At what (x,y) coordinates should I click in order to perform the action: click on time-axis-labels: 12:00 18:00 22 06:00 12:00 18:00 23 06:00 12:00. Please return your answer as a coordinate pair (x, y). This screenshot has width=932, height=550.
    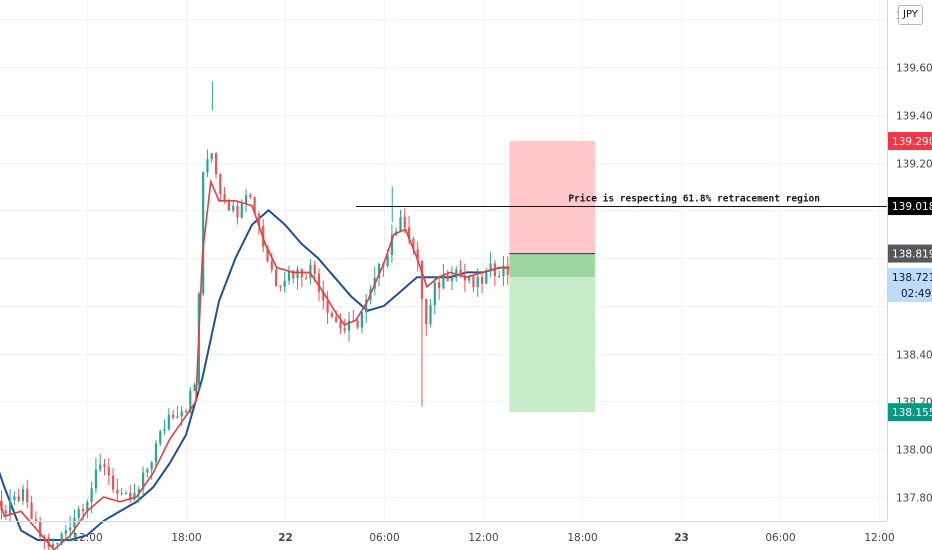
    Looking at the image, I should click on (483, 538).